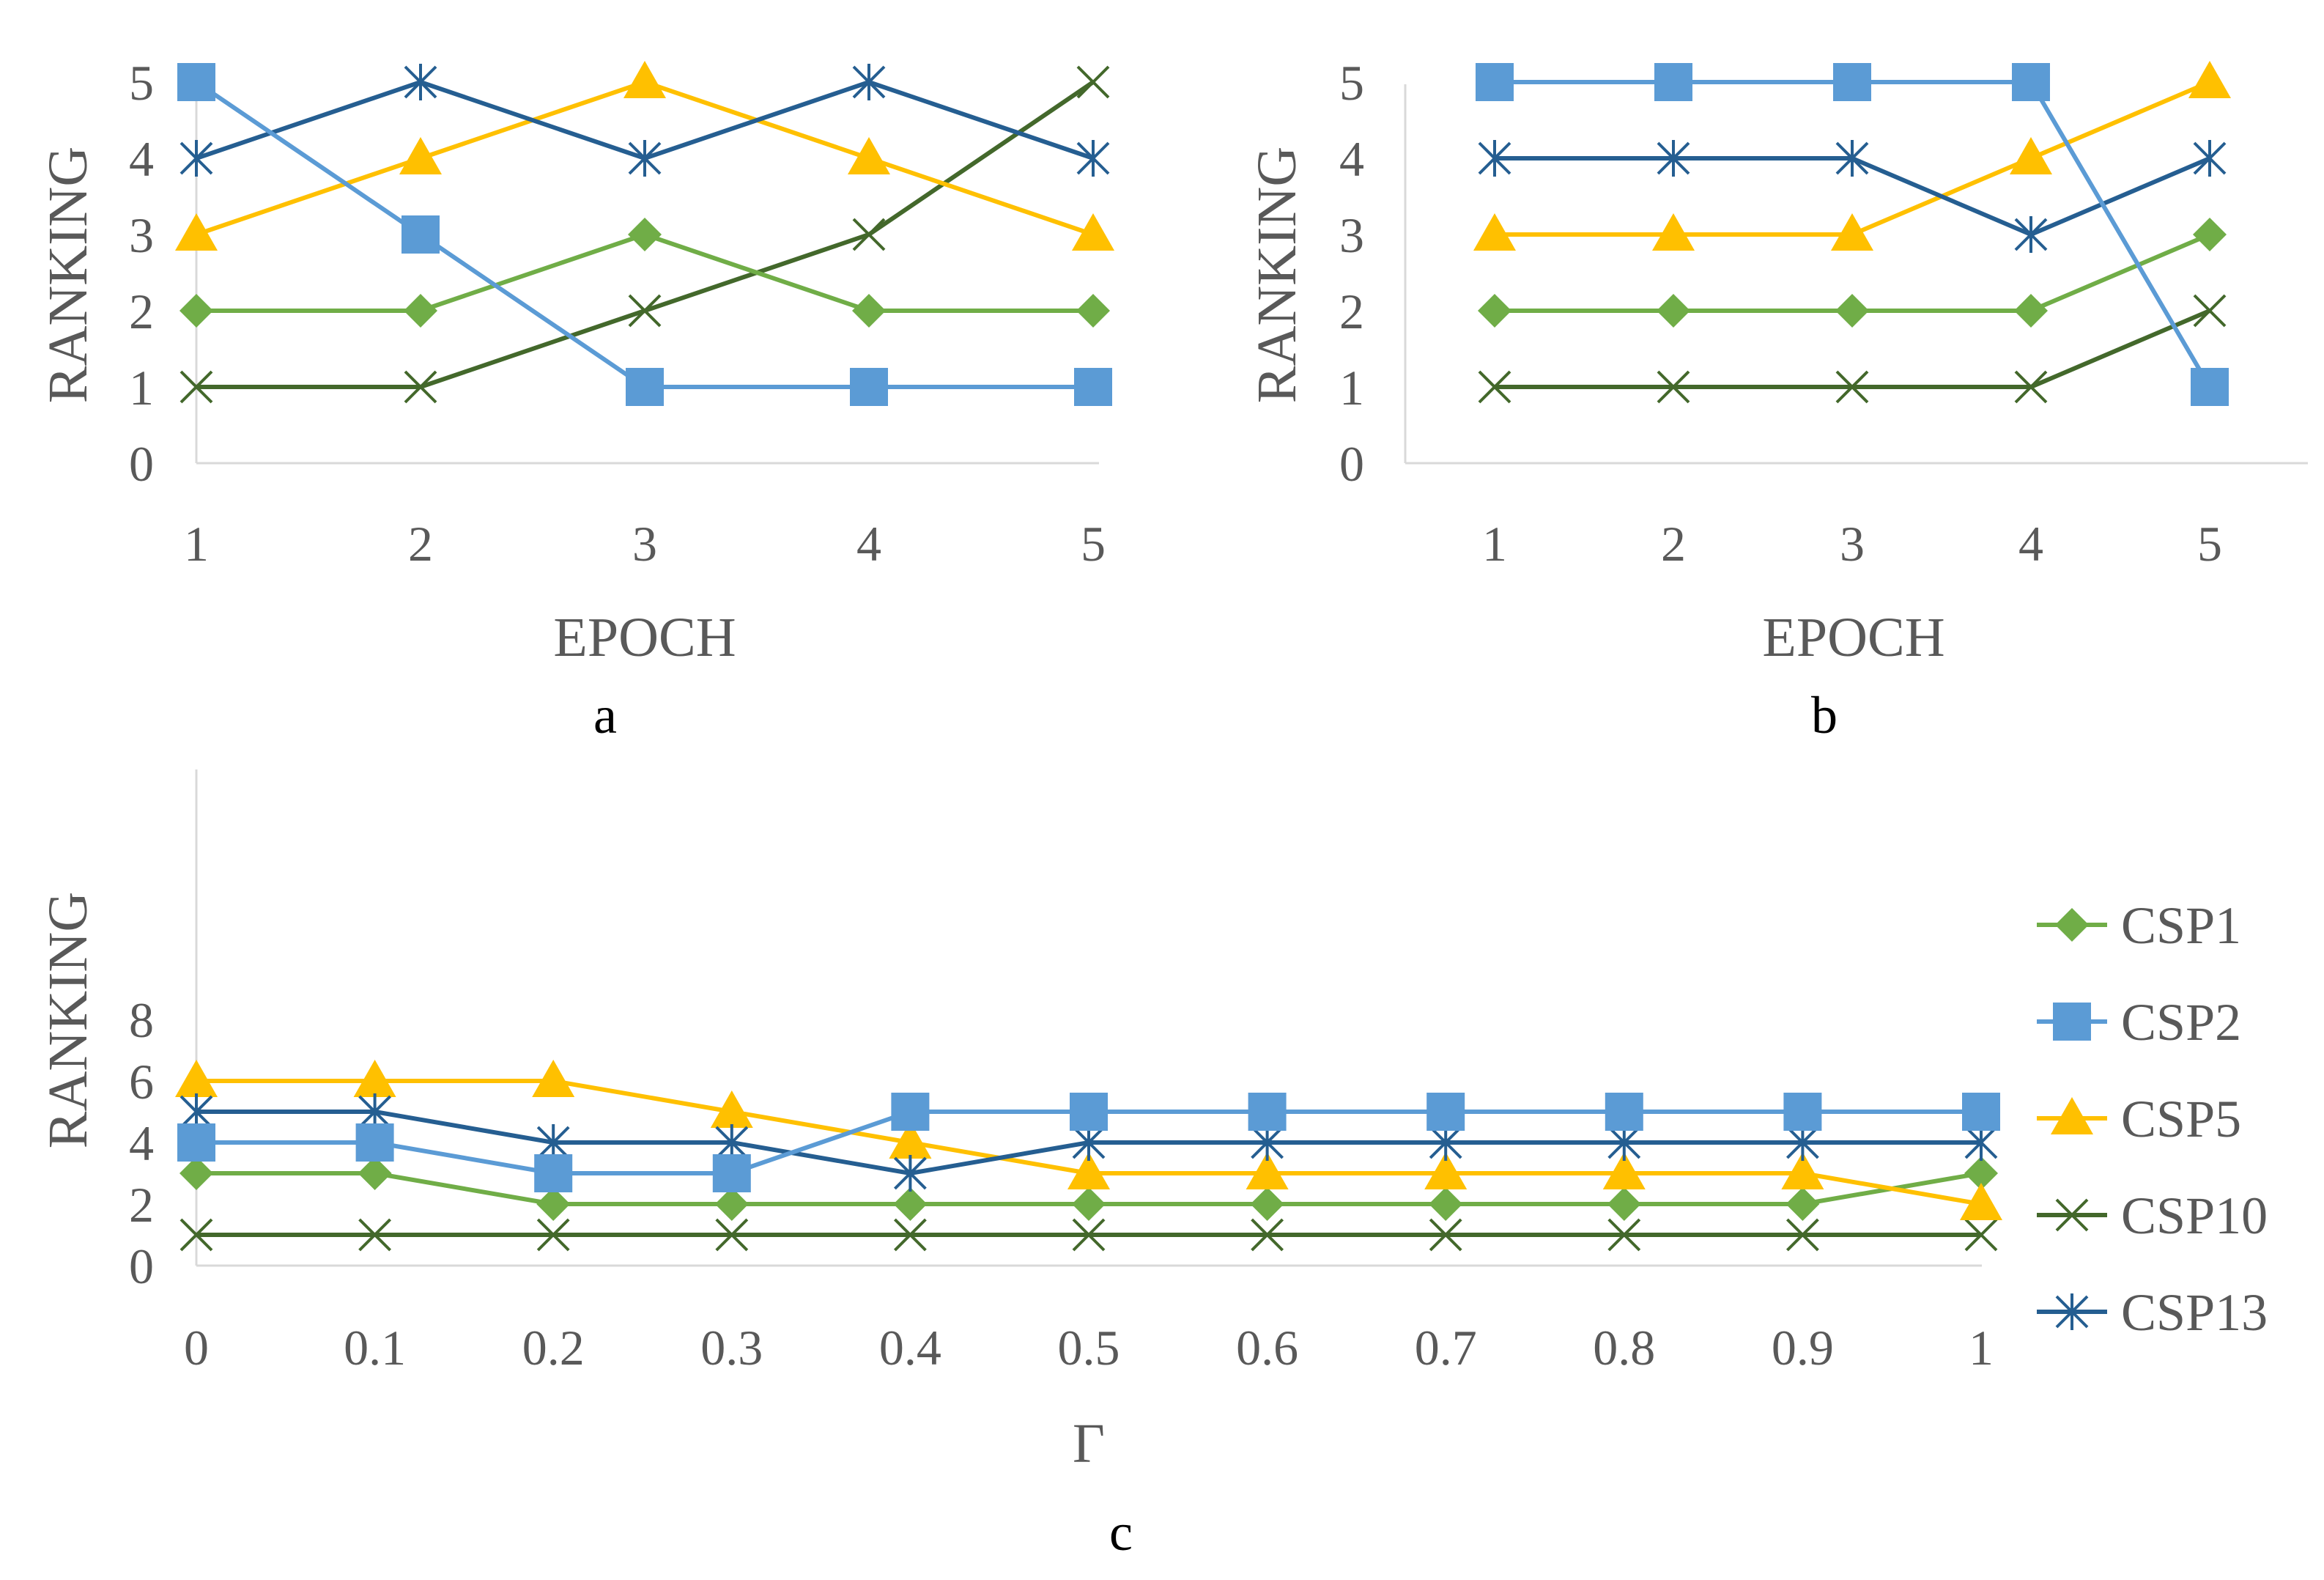 The image size is (2324, 1580). What do you see at coordinates (1351, 388) in the screenshot?
I see `chart-b-y-tick: 1` at bounding box center [1351, 388].